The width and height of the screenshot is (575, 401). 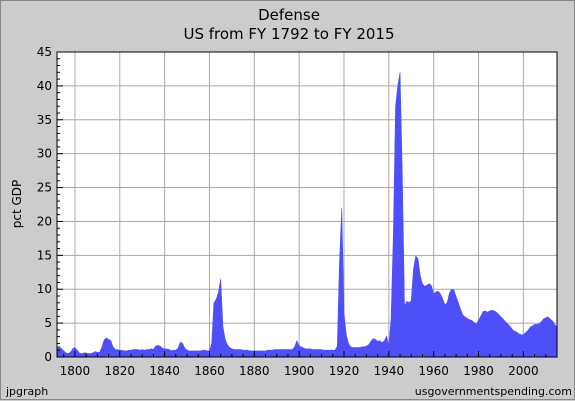 I want to click on y-tick-label: 15, so click(x=44, y=255).